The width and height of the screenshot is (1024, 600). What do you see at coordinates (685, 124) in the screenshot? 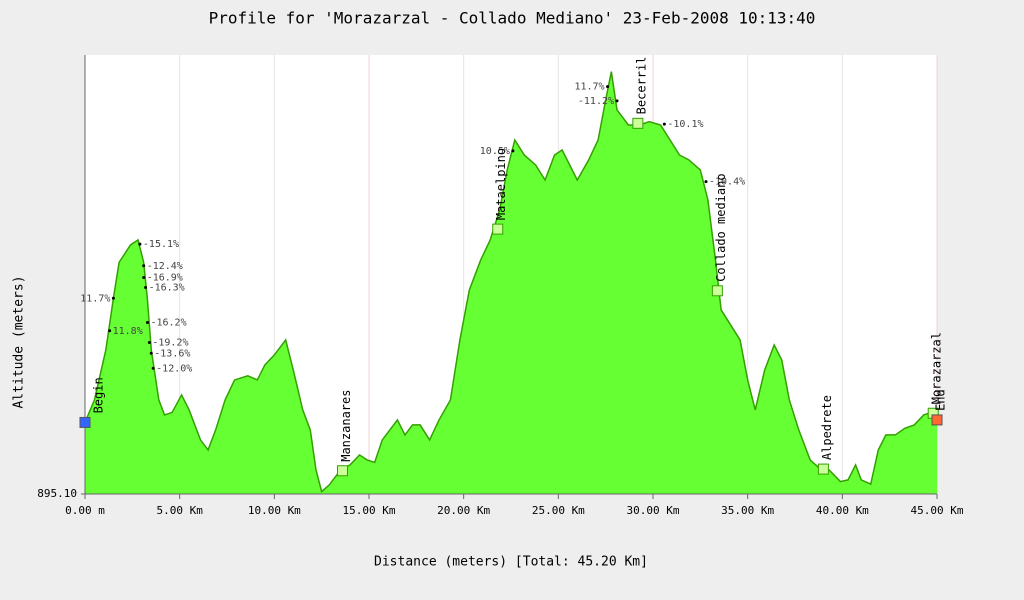
I see `grade-label: -10.1%` at bounding box center [685, 124].